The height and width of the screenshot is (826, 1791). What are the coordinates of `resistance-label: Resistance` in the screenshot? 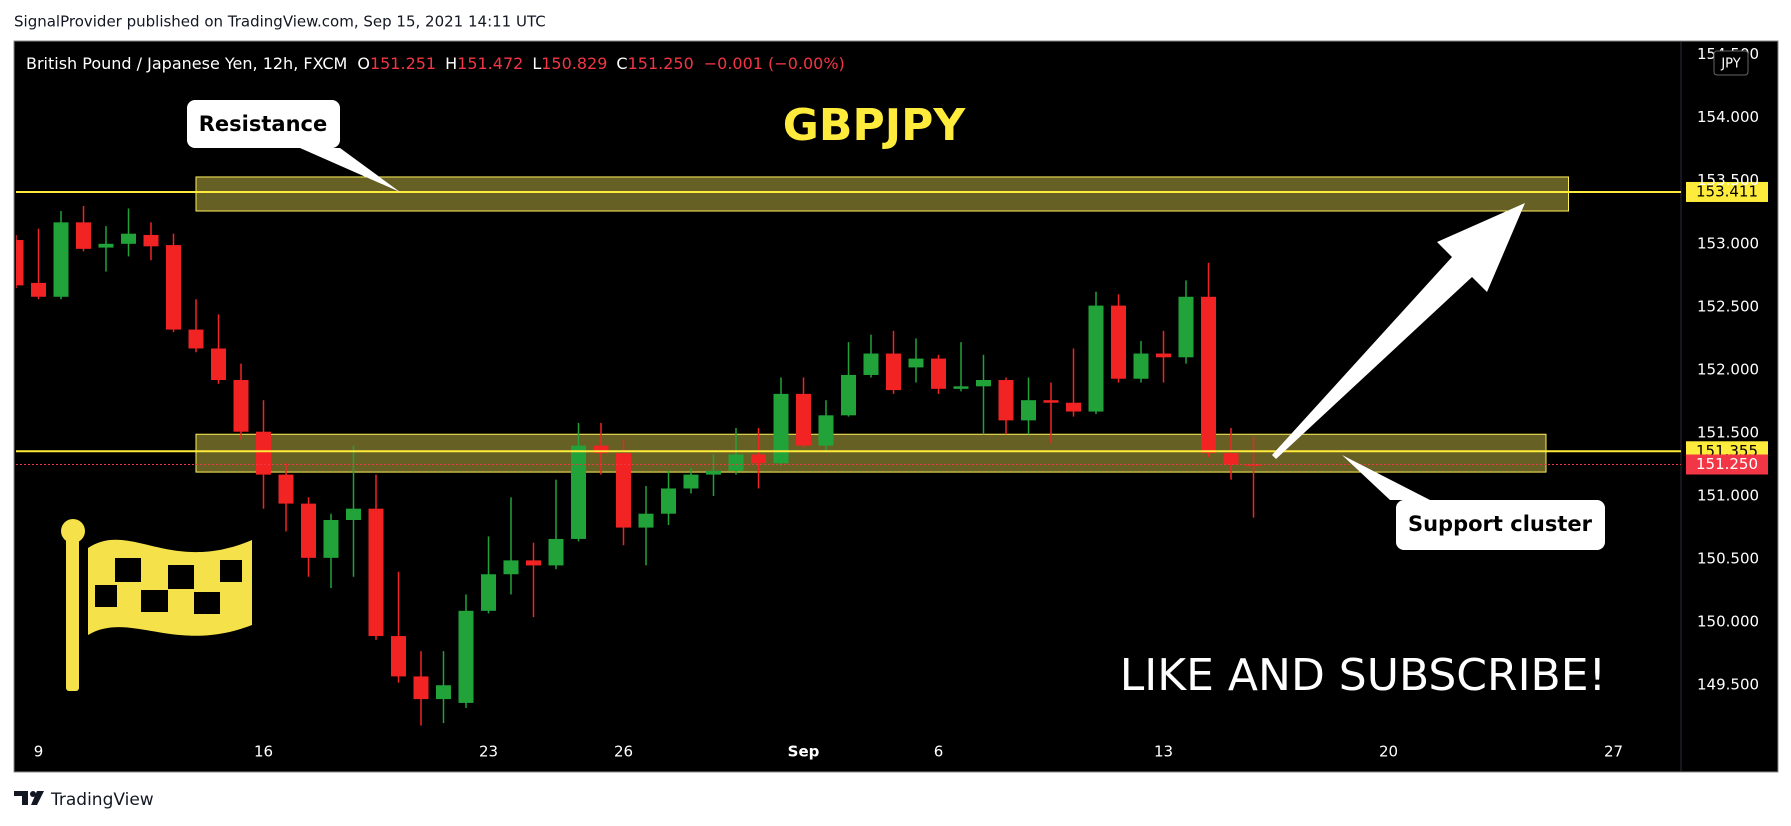 It's located at (263, 124).